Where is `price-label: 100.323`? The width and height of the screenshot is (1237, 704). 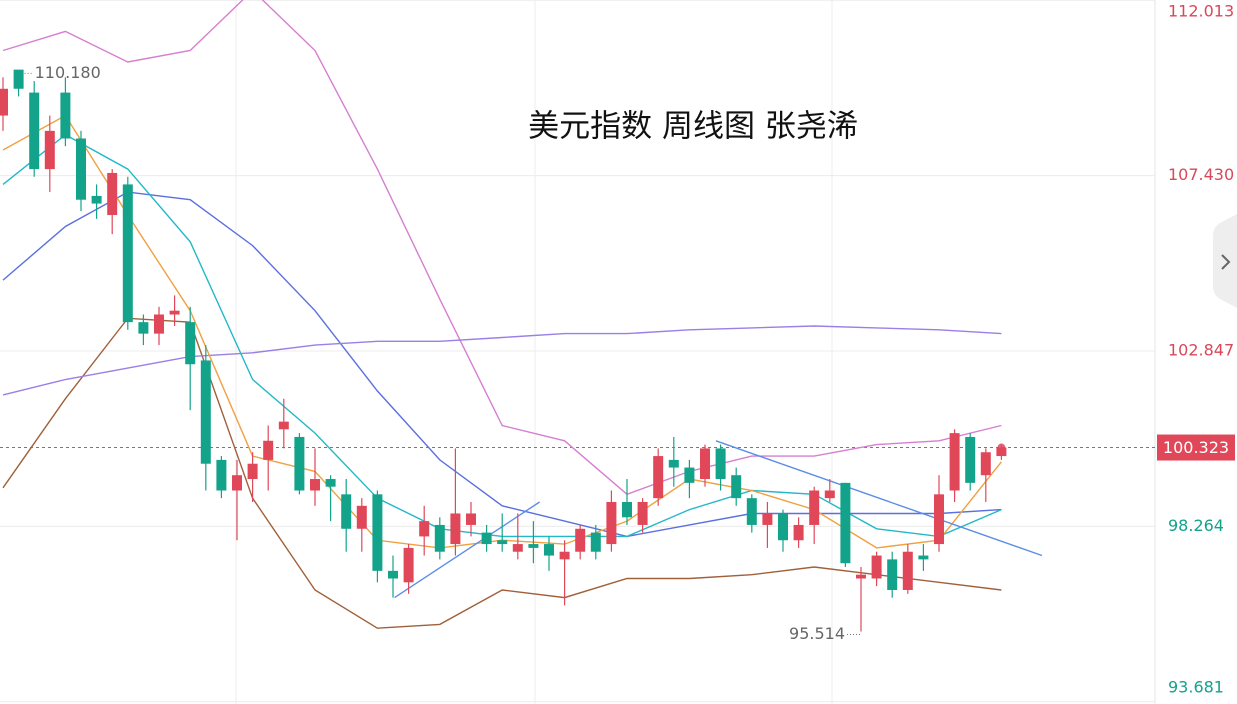 price-label: 100.323 is located at coordinates (1196, 447).